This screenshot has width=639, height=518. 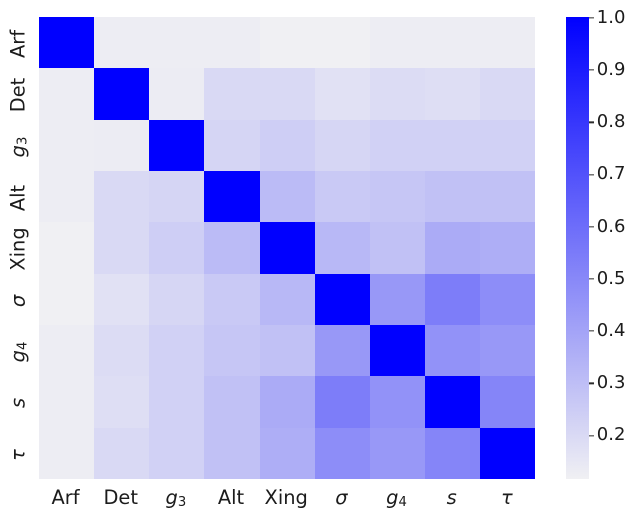 What do you see at coordinates (611, 17) in the screenshot?
I see `colorbar-tick-label: 1.0` at bounding box center [611, 17].